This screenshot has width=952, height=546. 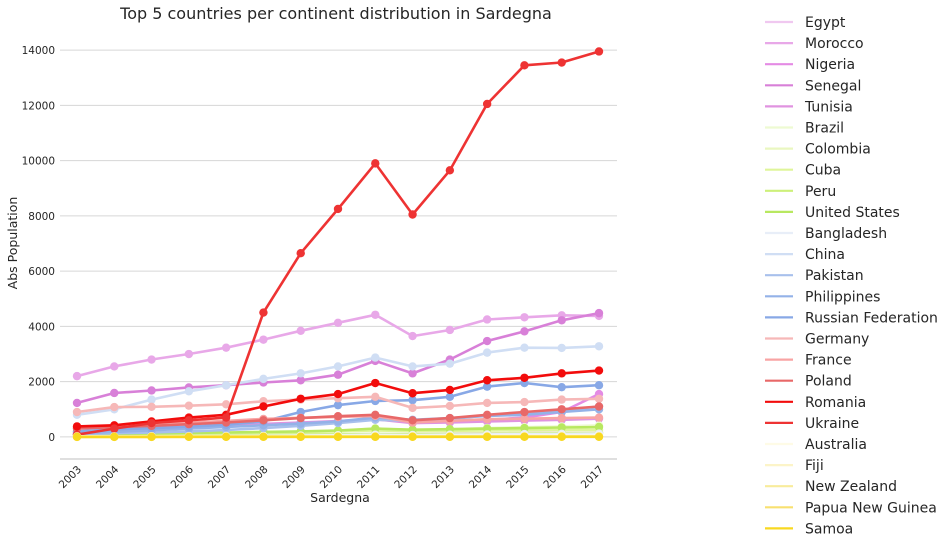 What do you see at coordinates (405, 477) in the screenshot?
I see `x-tick-label: 2012` at bounding box center [405, 477].